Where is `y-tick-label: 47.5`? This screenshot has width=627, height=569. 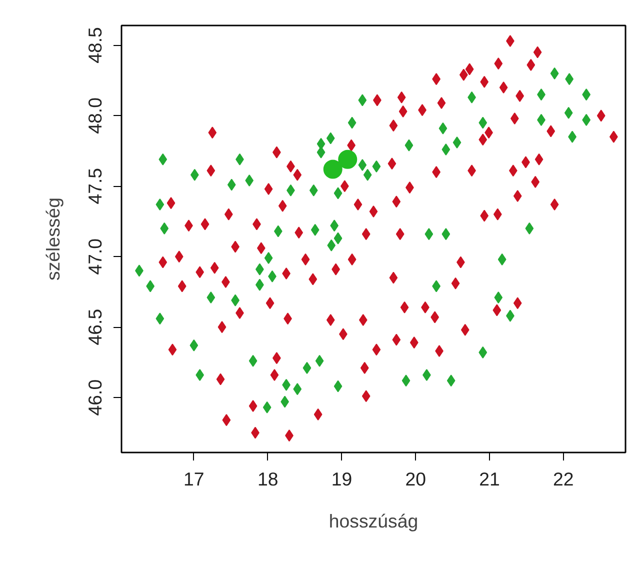
y-tick-label: 47.5 is located at coordinates (95, 186).